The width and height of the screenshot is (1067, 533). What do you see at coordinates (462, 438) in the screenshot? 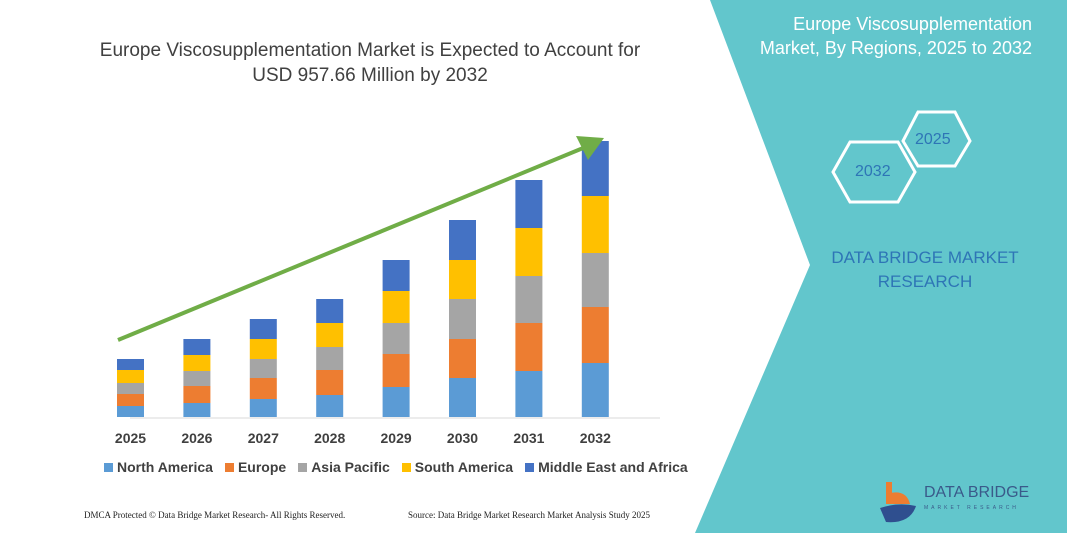
I see `x-tick-label: 2030` at bounding box center [462, 438].